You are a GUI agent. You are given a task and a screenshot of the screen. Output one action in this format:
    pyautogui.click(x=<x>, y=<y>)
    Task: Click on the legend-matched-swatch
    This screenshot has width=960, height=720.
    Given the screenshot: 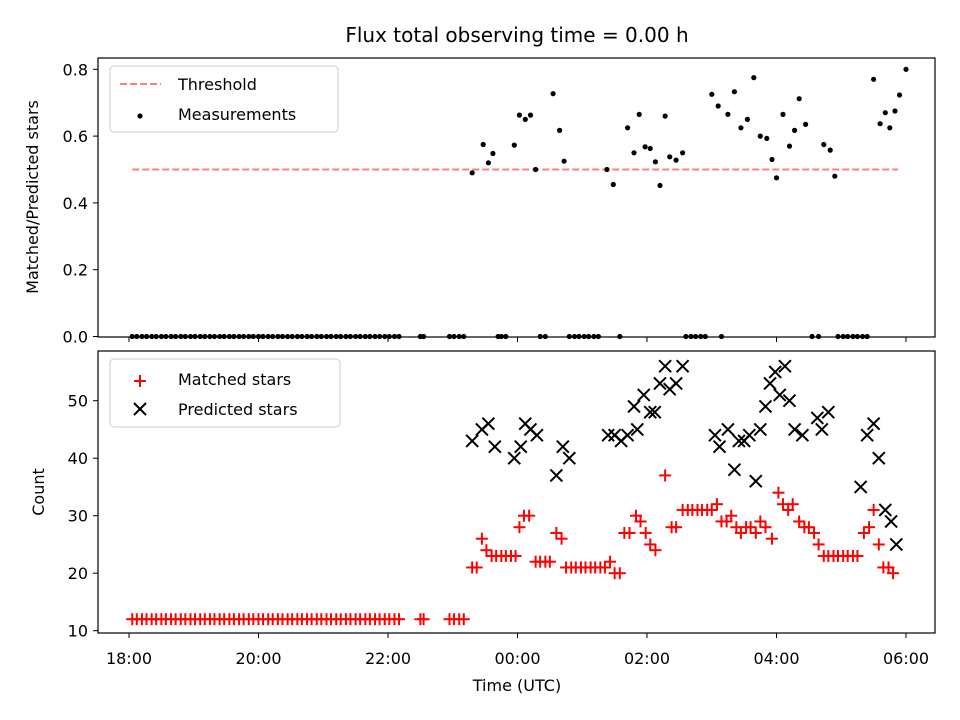 What is the action you would take?
    pyautogui.click(x=140, y=381)
    